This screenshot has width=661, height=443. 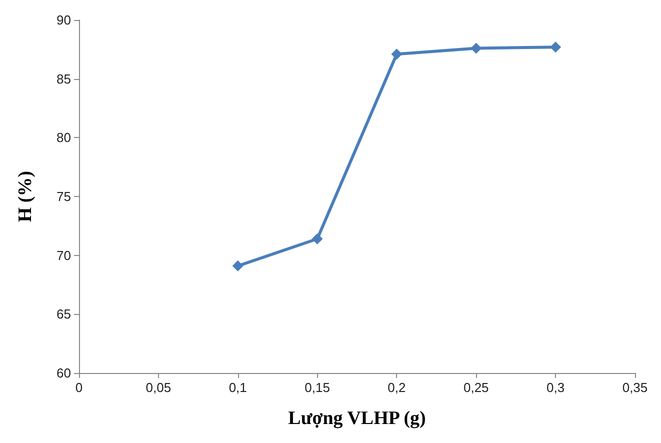 What do you see at coordinates (555, 387) in the screenshot?
I see `x-tick-label: 0,3` at bounding box center [555, 387].